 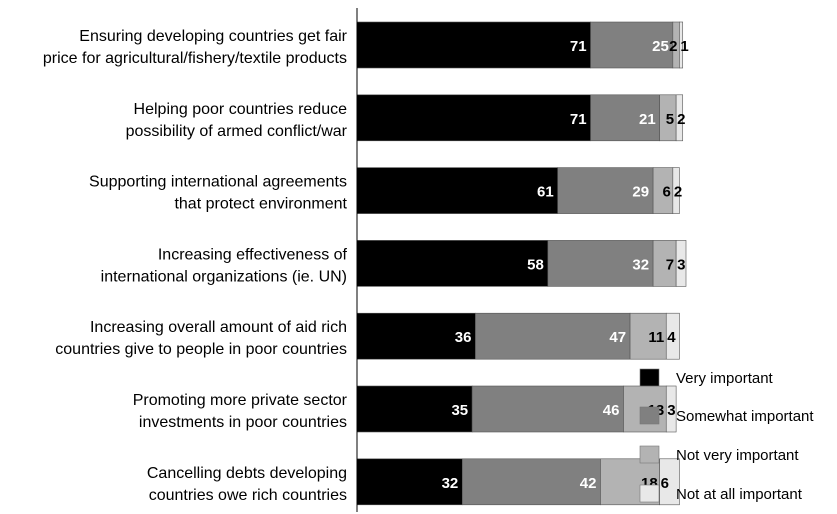 I want to click on data-label: 46, so click(x=611, y=410).